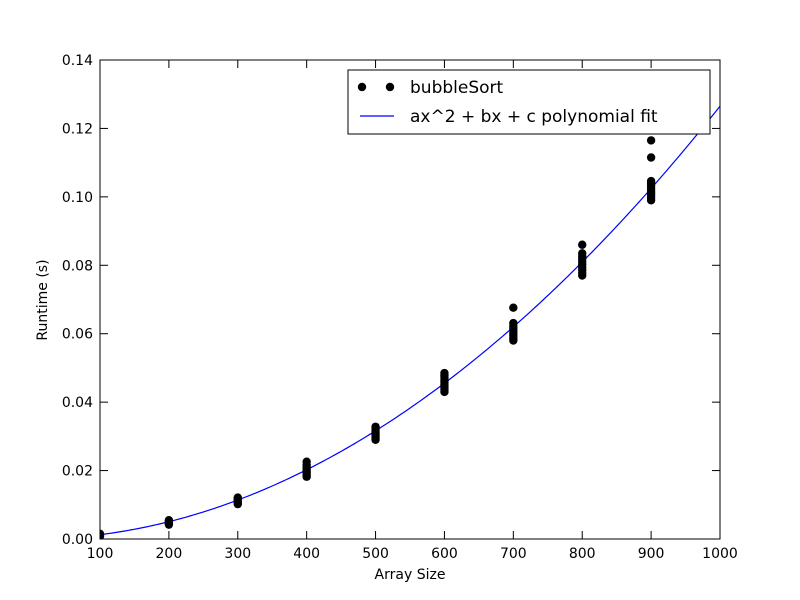  Describe the element at coordinates (77, 403) in the screenshot. I see `y-tick-label: 0.04` at that location.